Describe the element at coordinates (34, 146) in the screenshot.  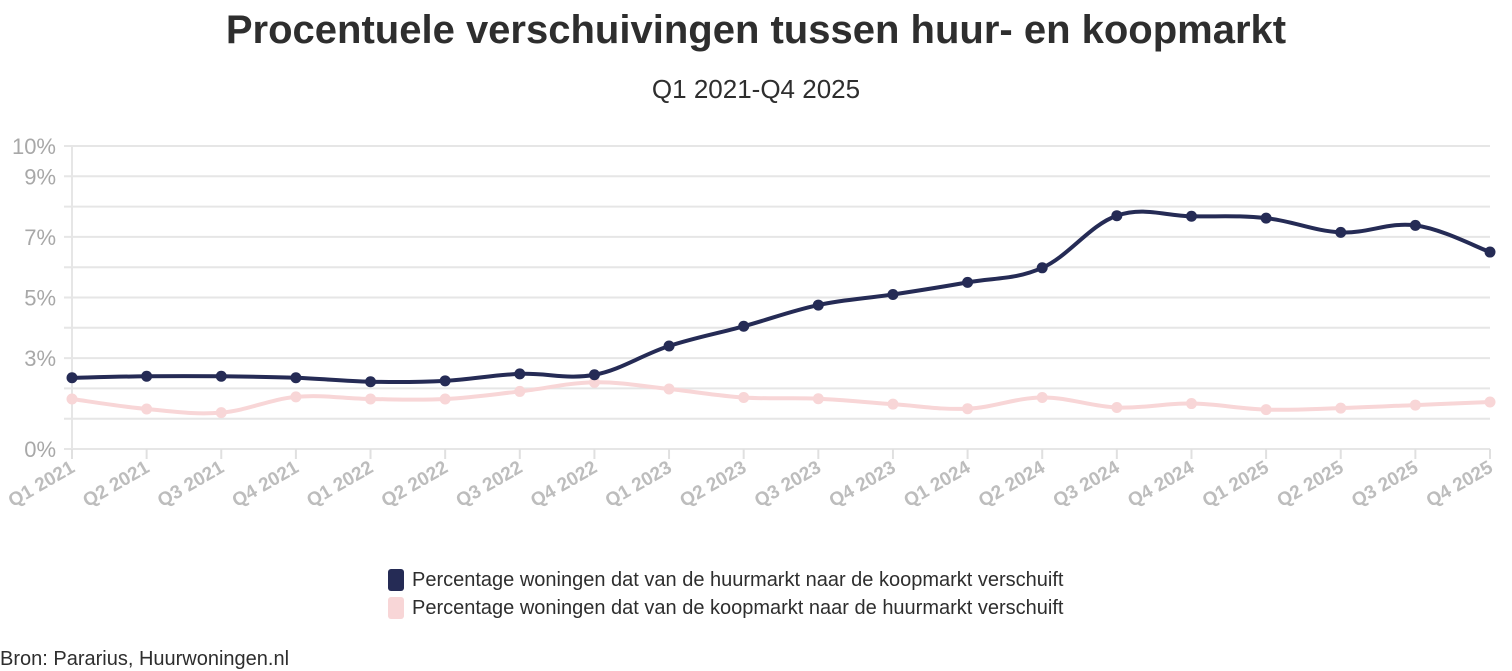
I see `y-tick-label: 10%` at that location.